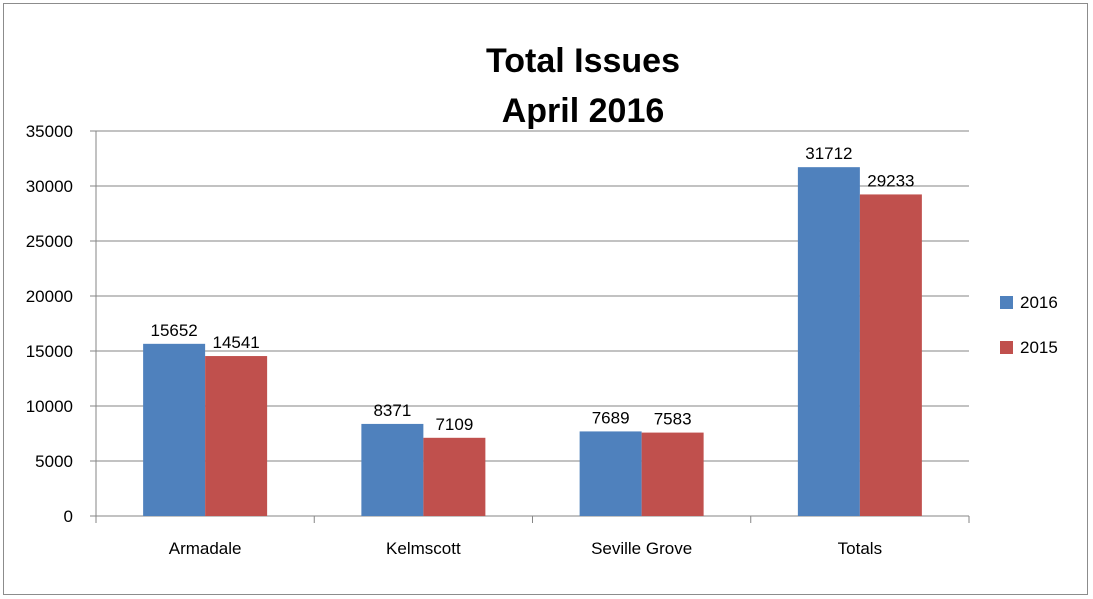  I want to click on x-category-label: Kelmscott, so click(423, 548).